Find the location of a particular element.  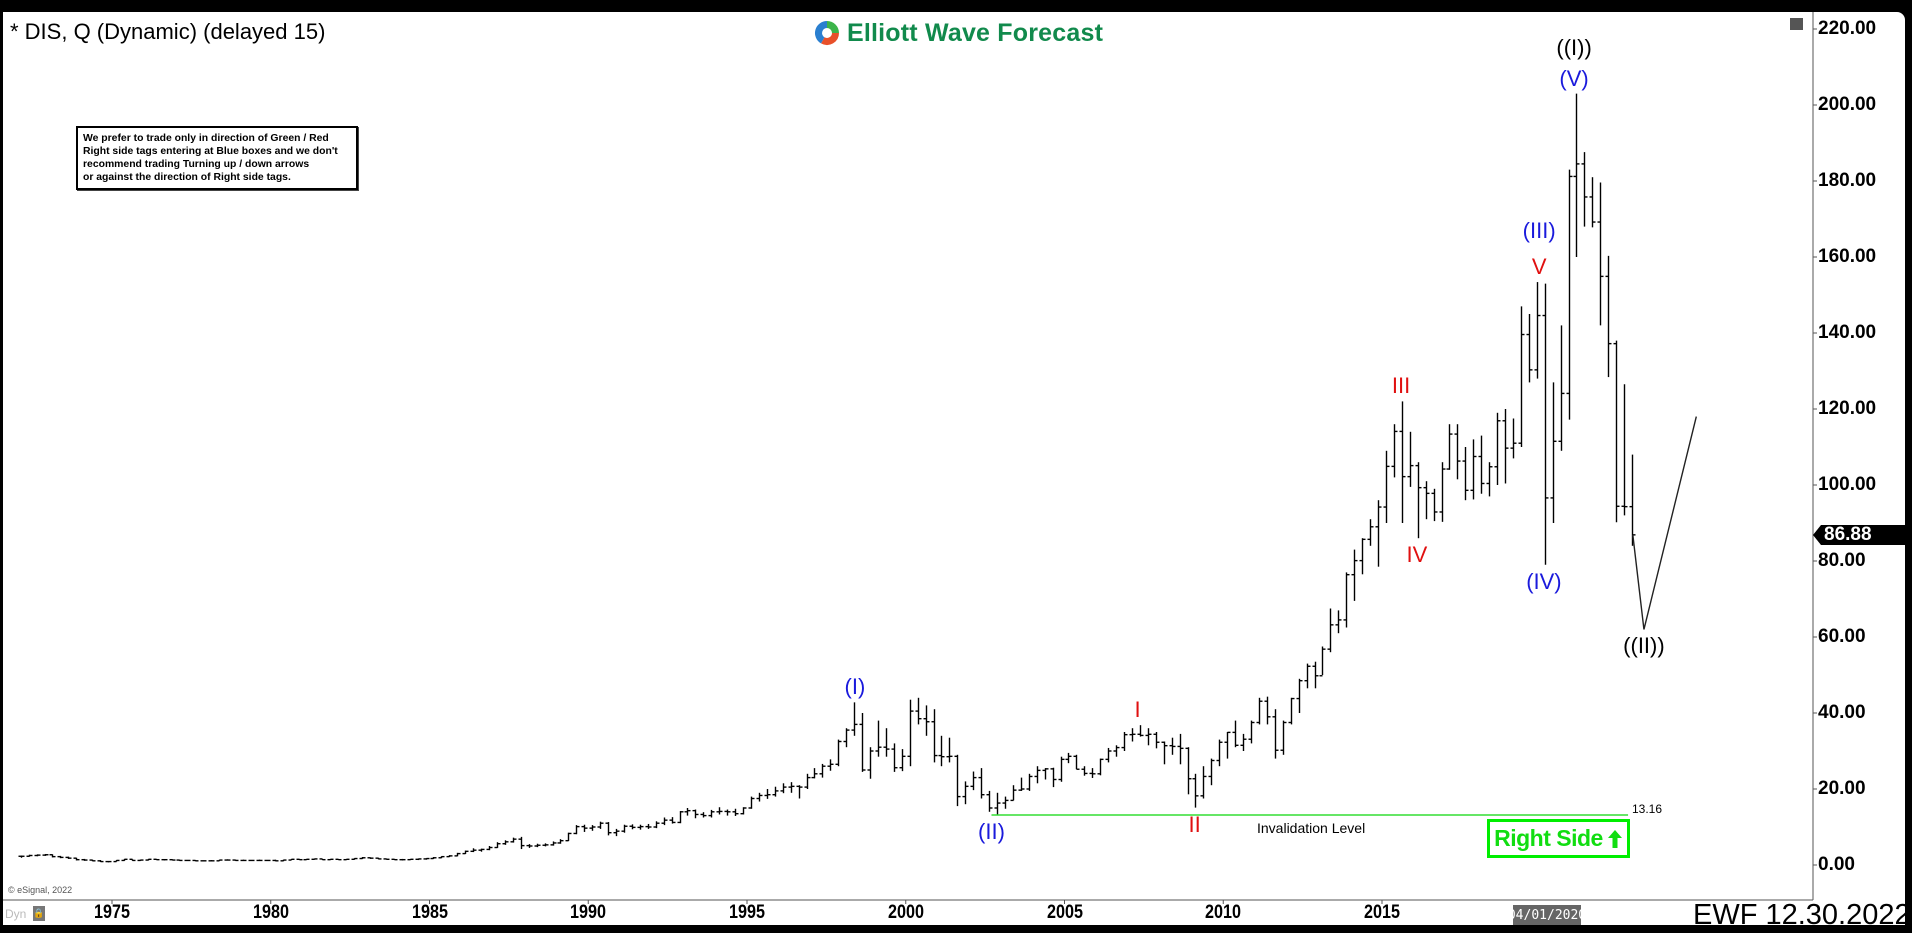

restore-window-icon is located at coordinates (1796, 24).